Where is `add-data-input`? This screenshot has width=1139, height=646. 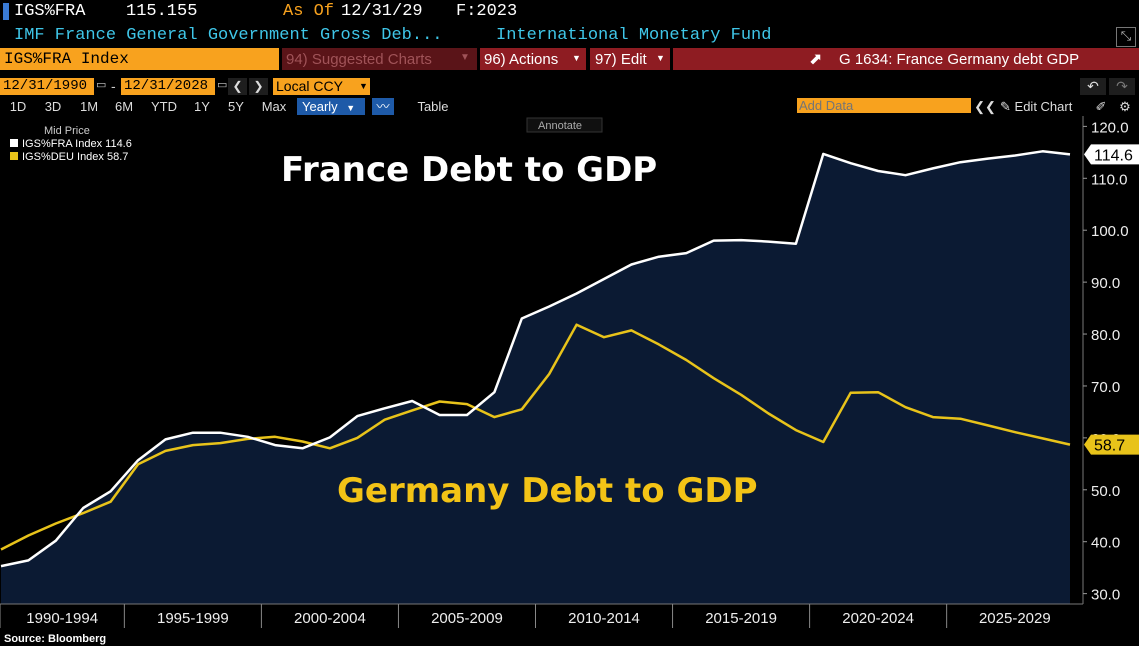
add-data-input is located at coordinates (884, 105).